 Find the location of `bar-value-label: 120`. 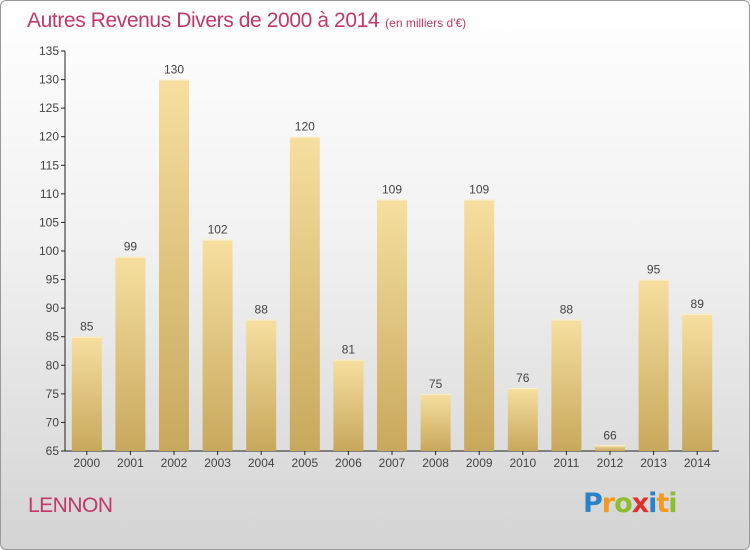

bar-value-label: 120 is located at coordinates (305, 127).